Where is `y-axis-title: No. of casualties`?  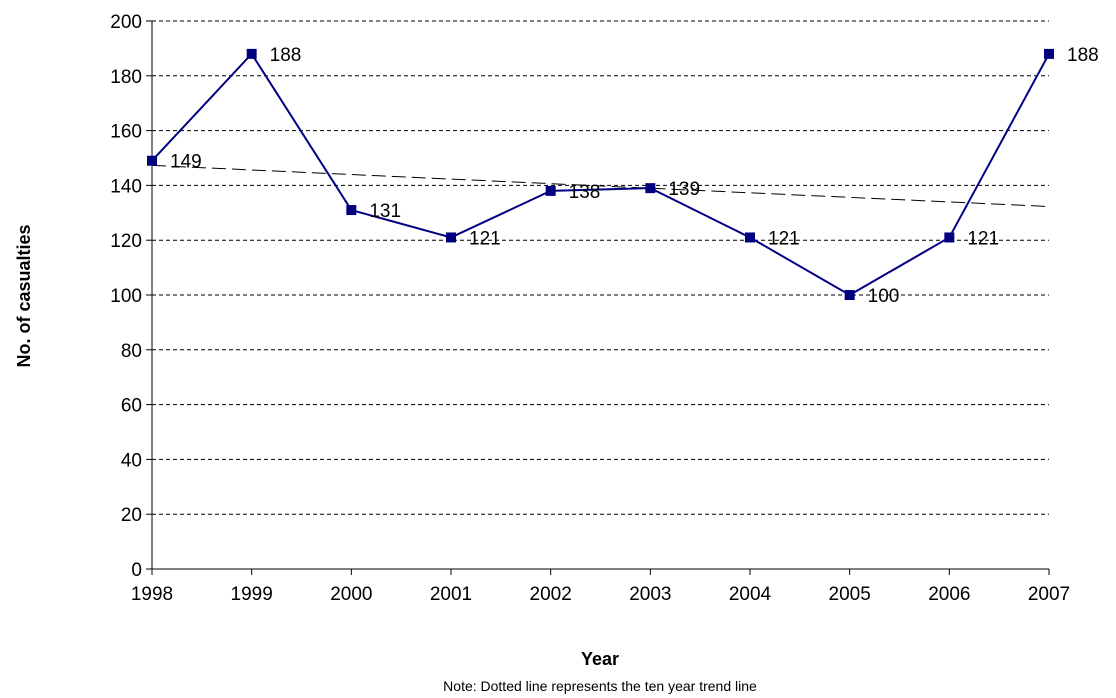
y-axis-title: No. of casualties is located at coordinates (24, 295).